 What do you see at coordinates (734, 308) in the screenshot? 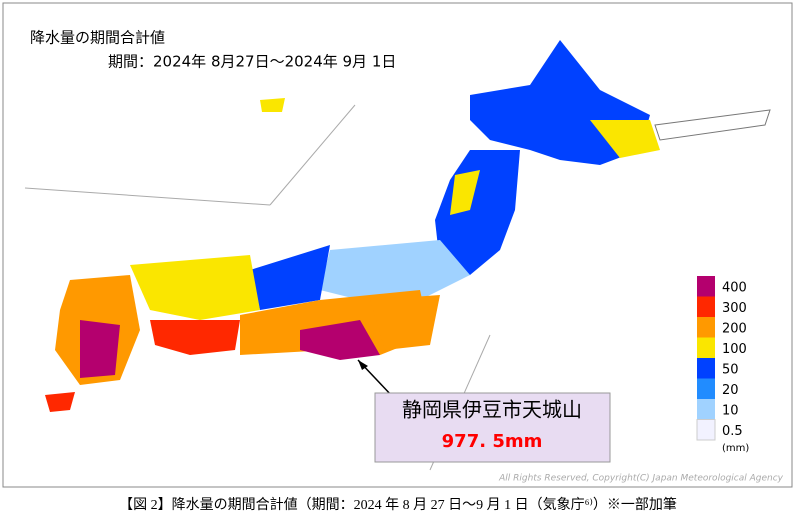
I see `legend-label: 300` at bounding box center [734, 308].